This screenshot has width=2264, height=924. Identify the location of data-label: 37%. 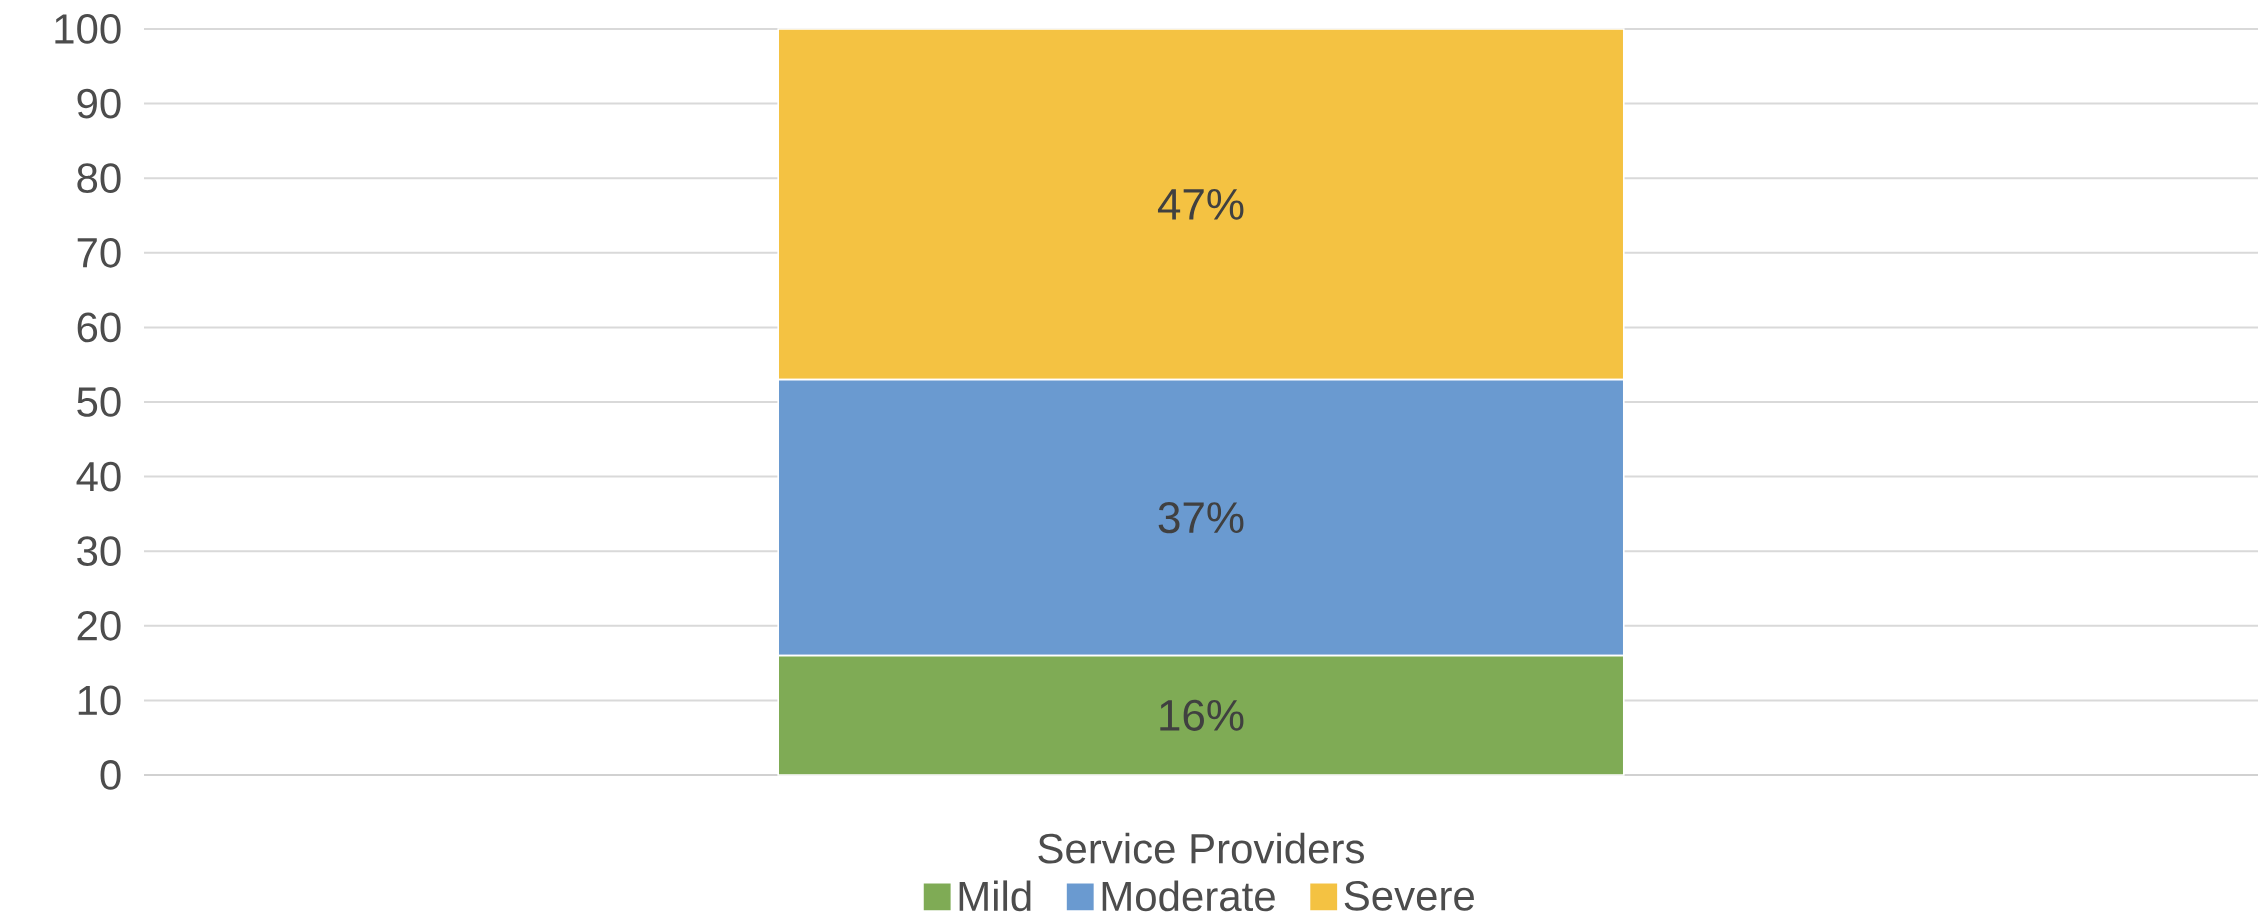
(1201, 518).